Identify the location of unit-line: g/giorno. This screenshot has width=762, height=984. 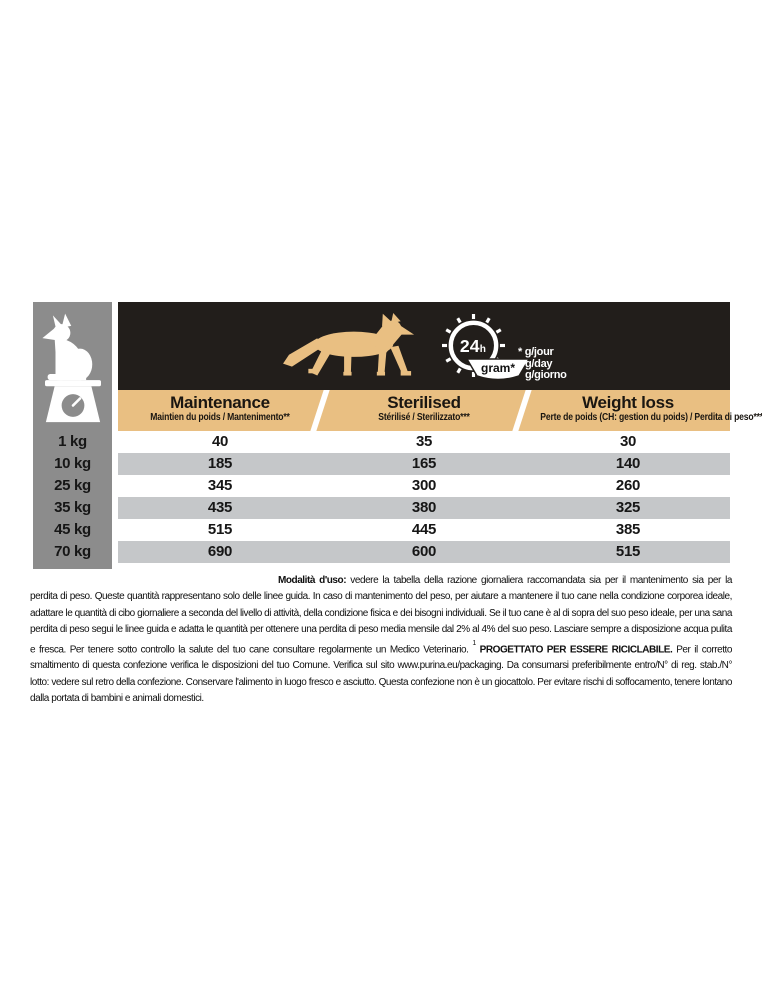
(546, 375).